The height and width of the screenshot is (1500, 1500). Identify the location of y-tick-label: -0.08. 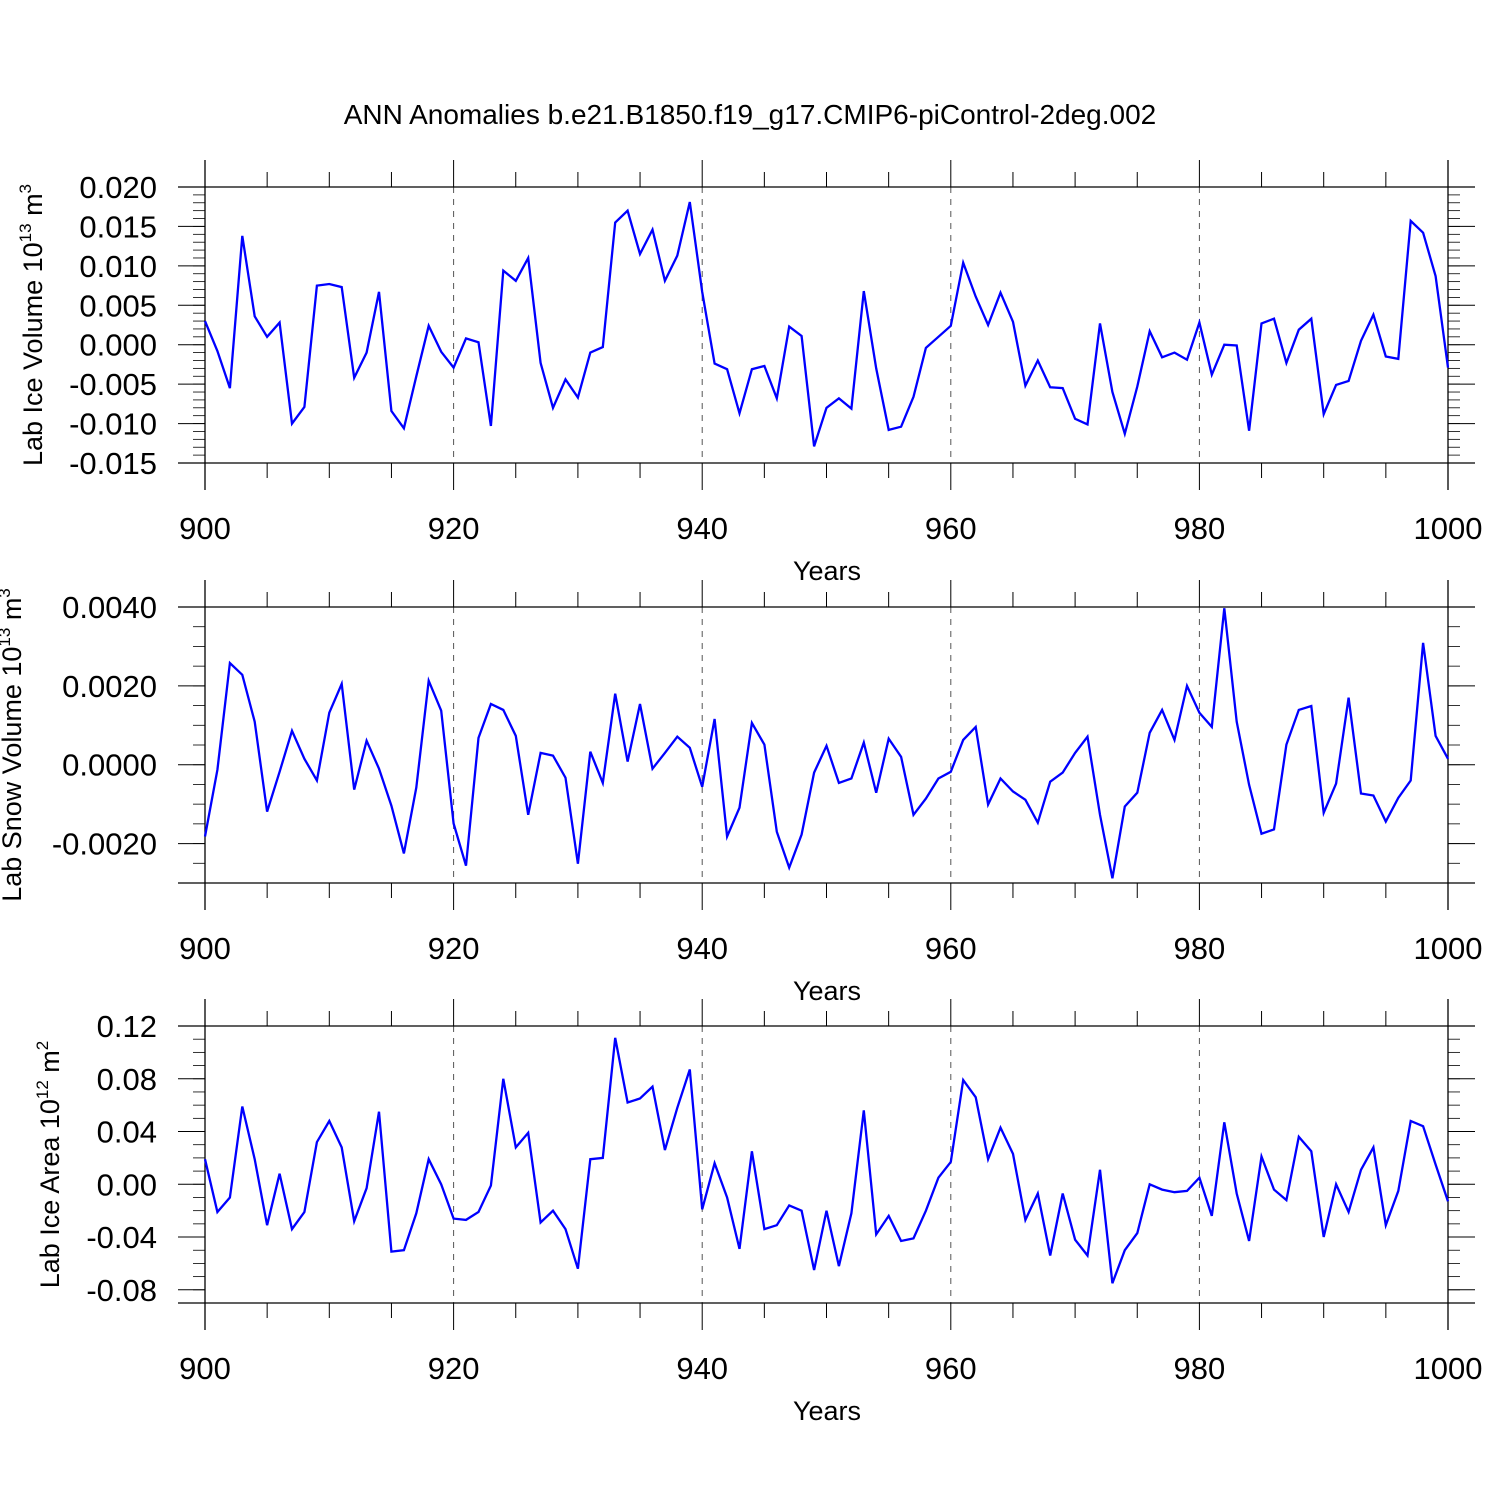
(121, 1290).